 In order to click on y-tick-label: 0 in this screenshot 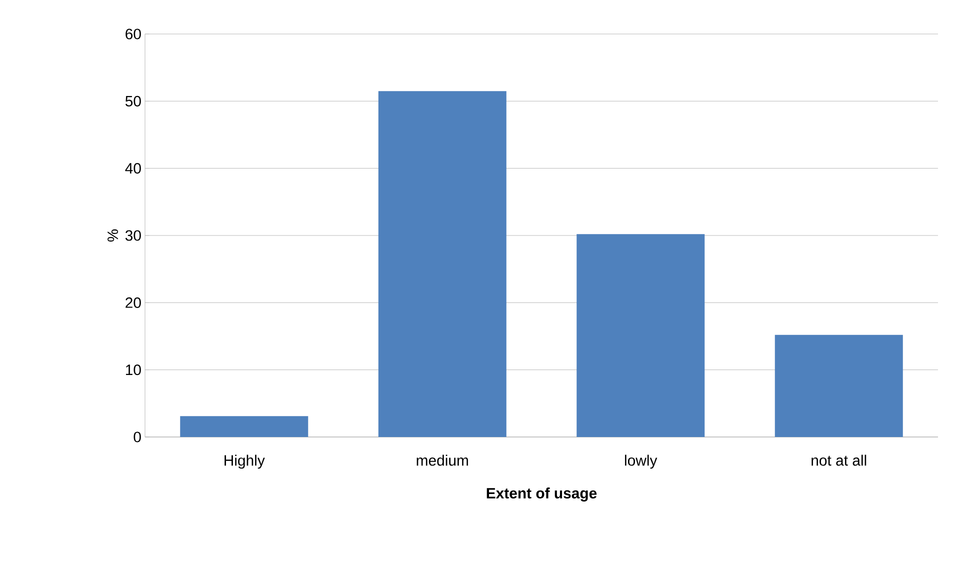, I will do `click(137, 437)`.